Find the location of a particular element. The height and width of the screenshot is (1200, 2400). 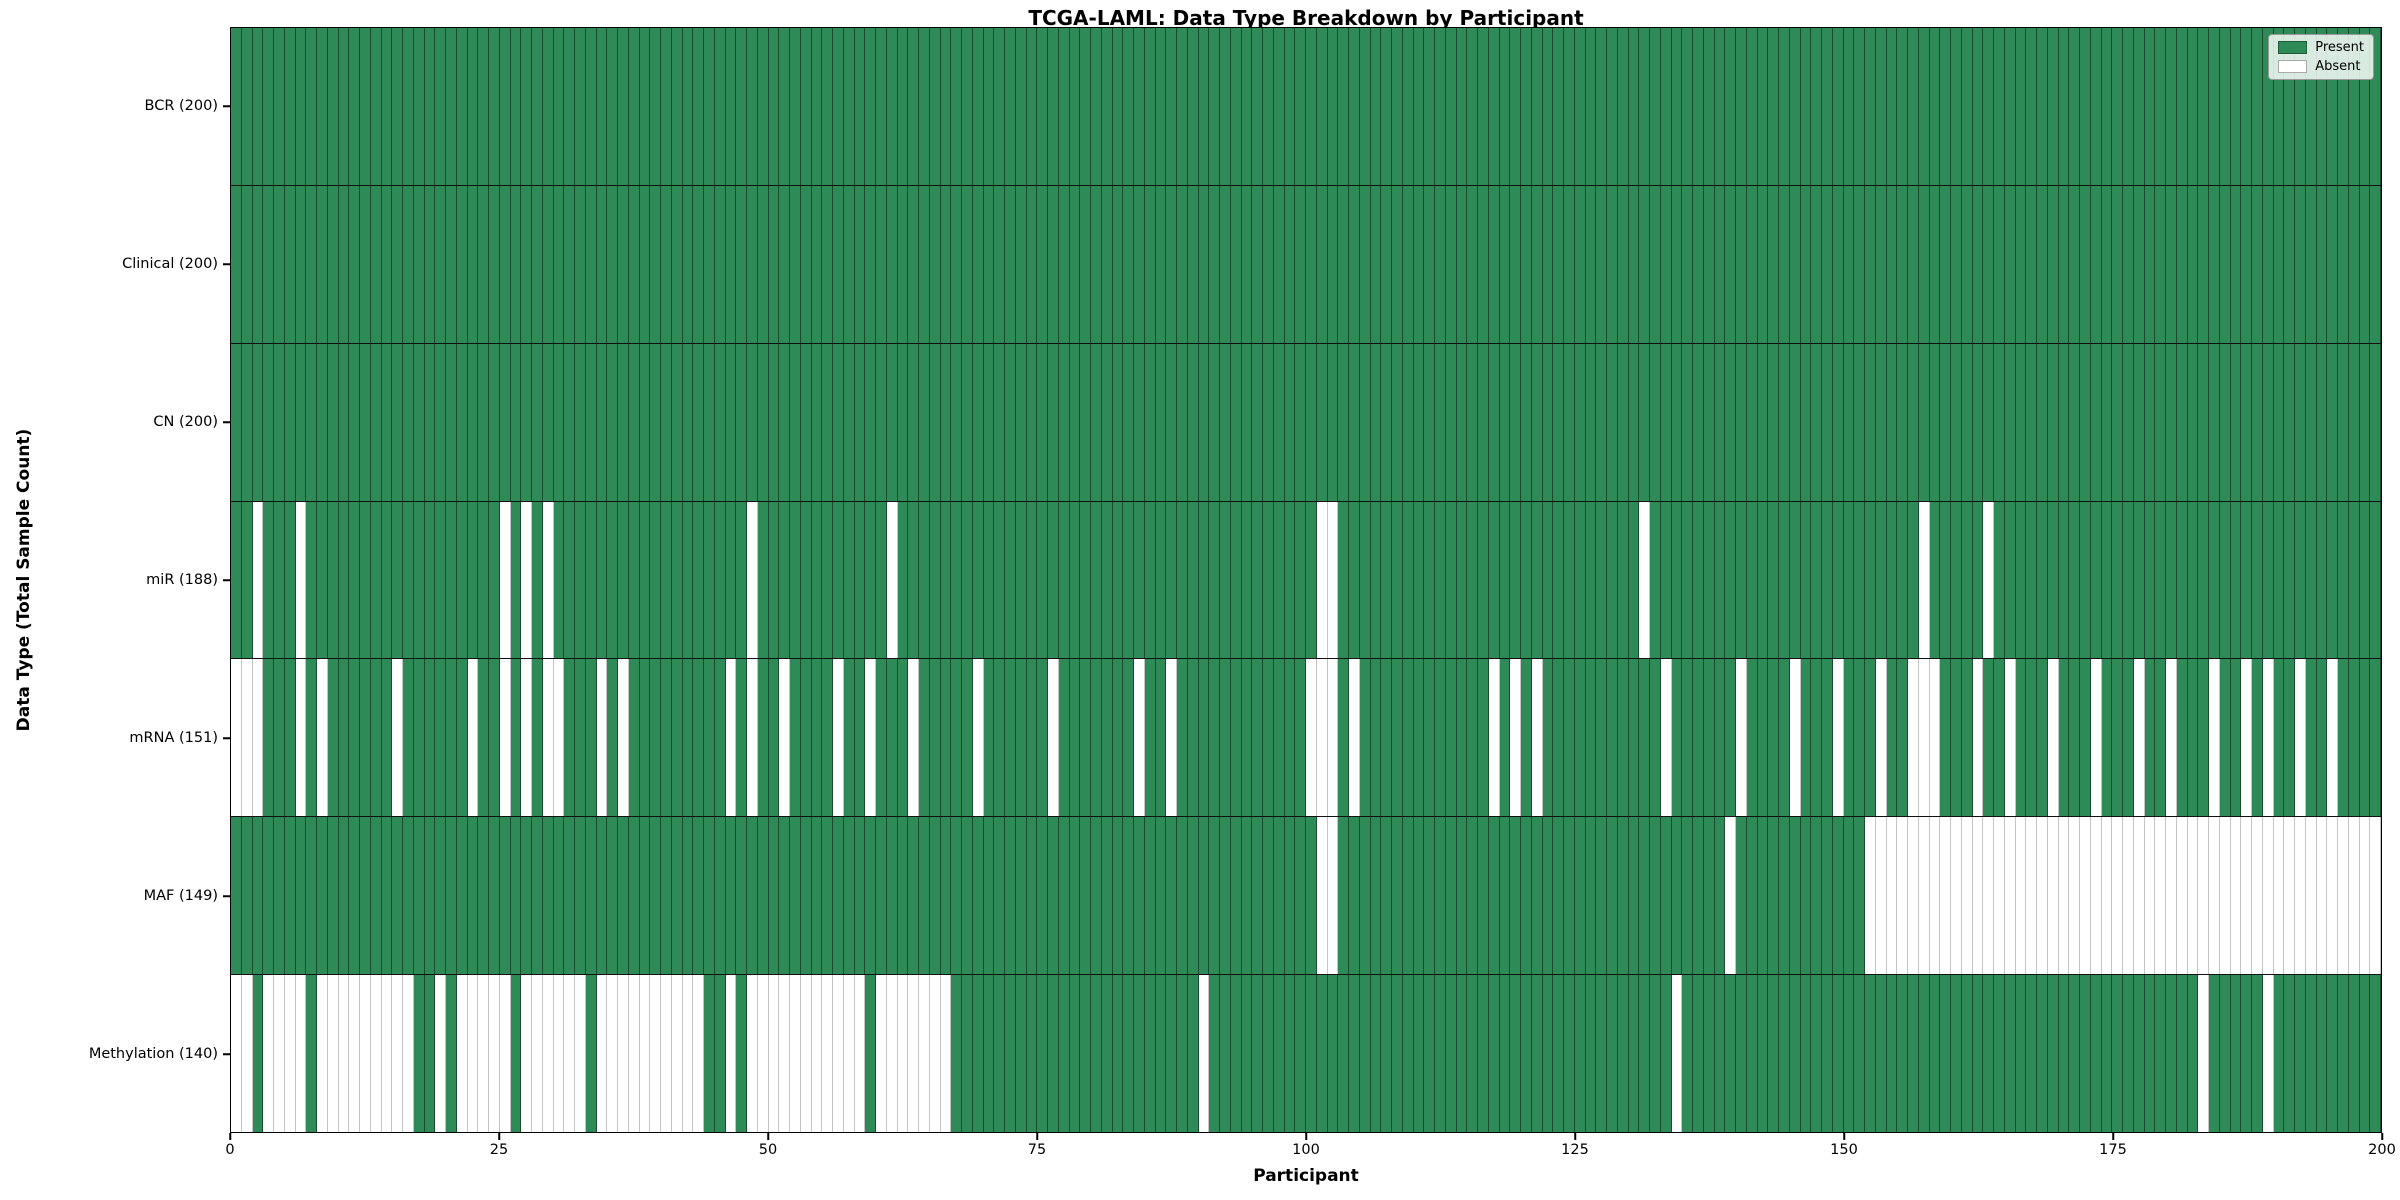

x-axis-label: Participant is located at coordinates (1306, 1176).